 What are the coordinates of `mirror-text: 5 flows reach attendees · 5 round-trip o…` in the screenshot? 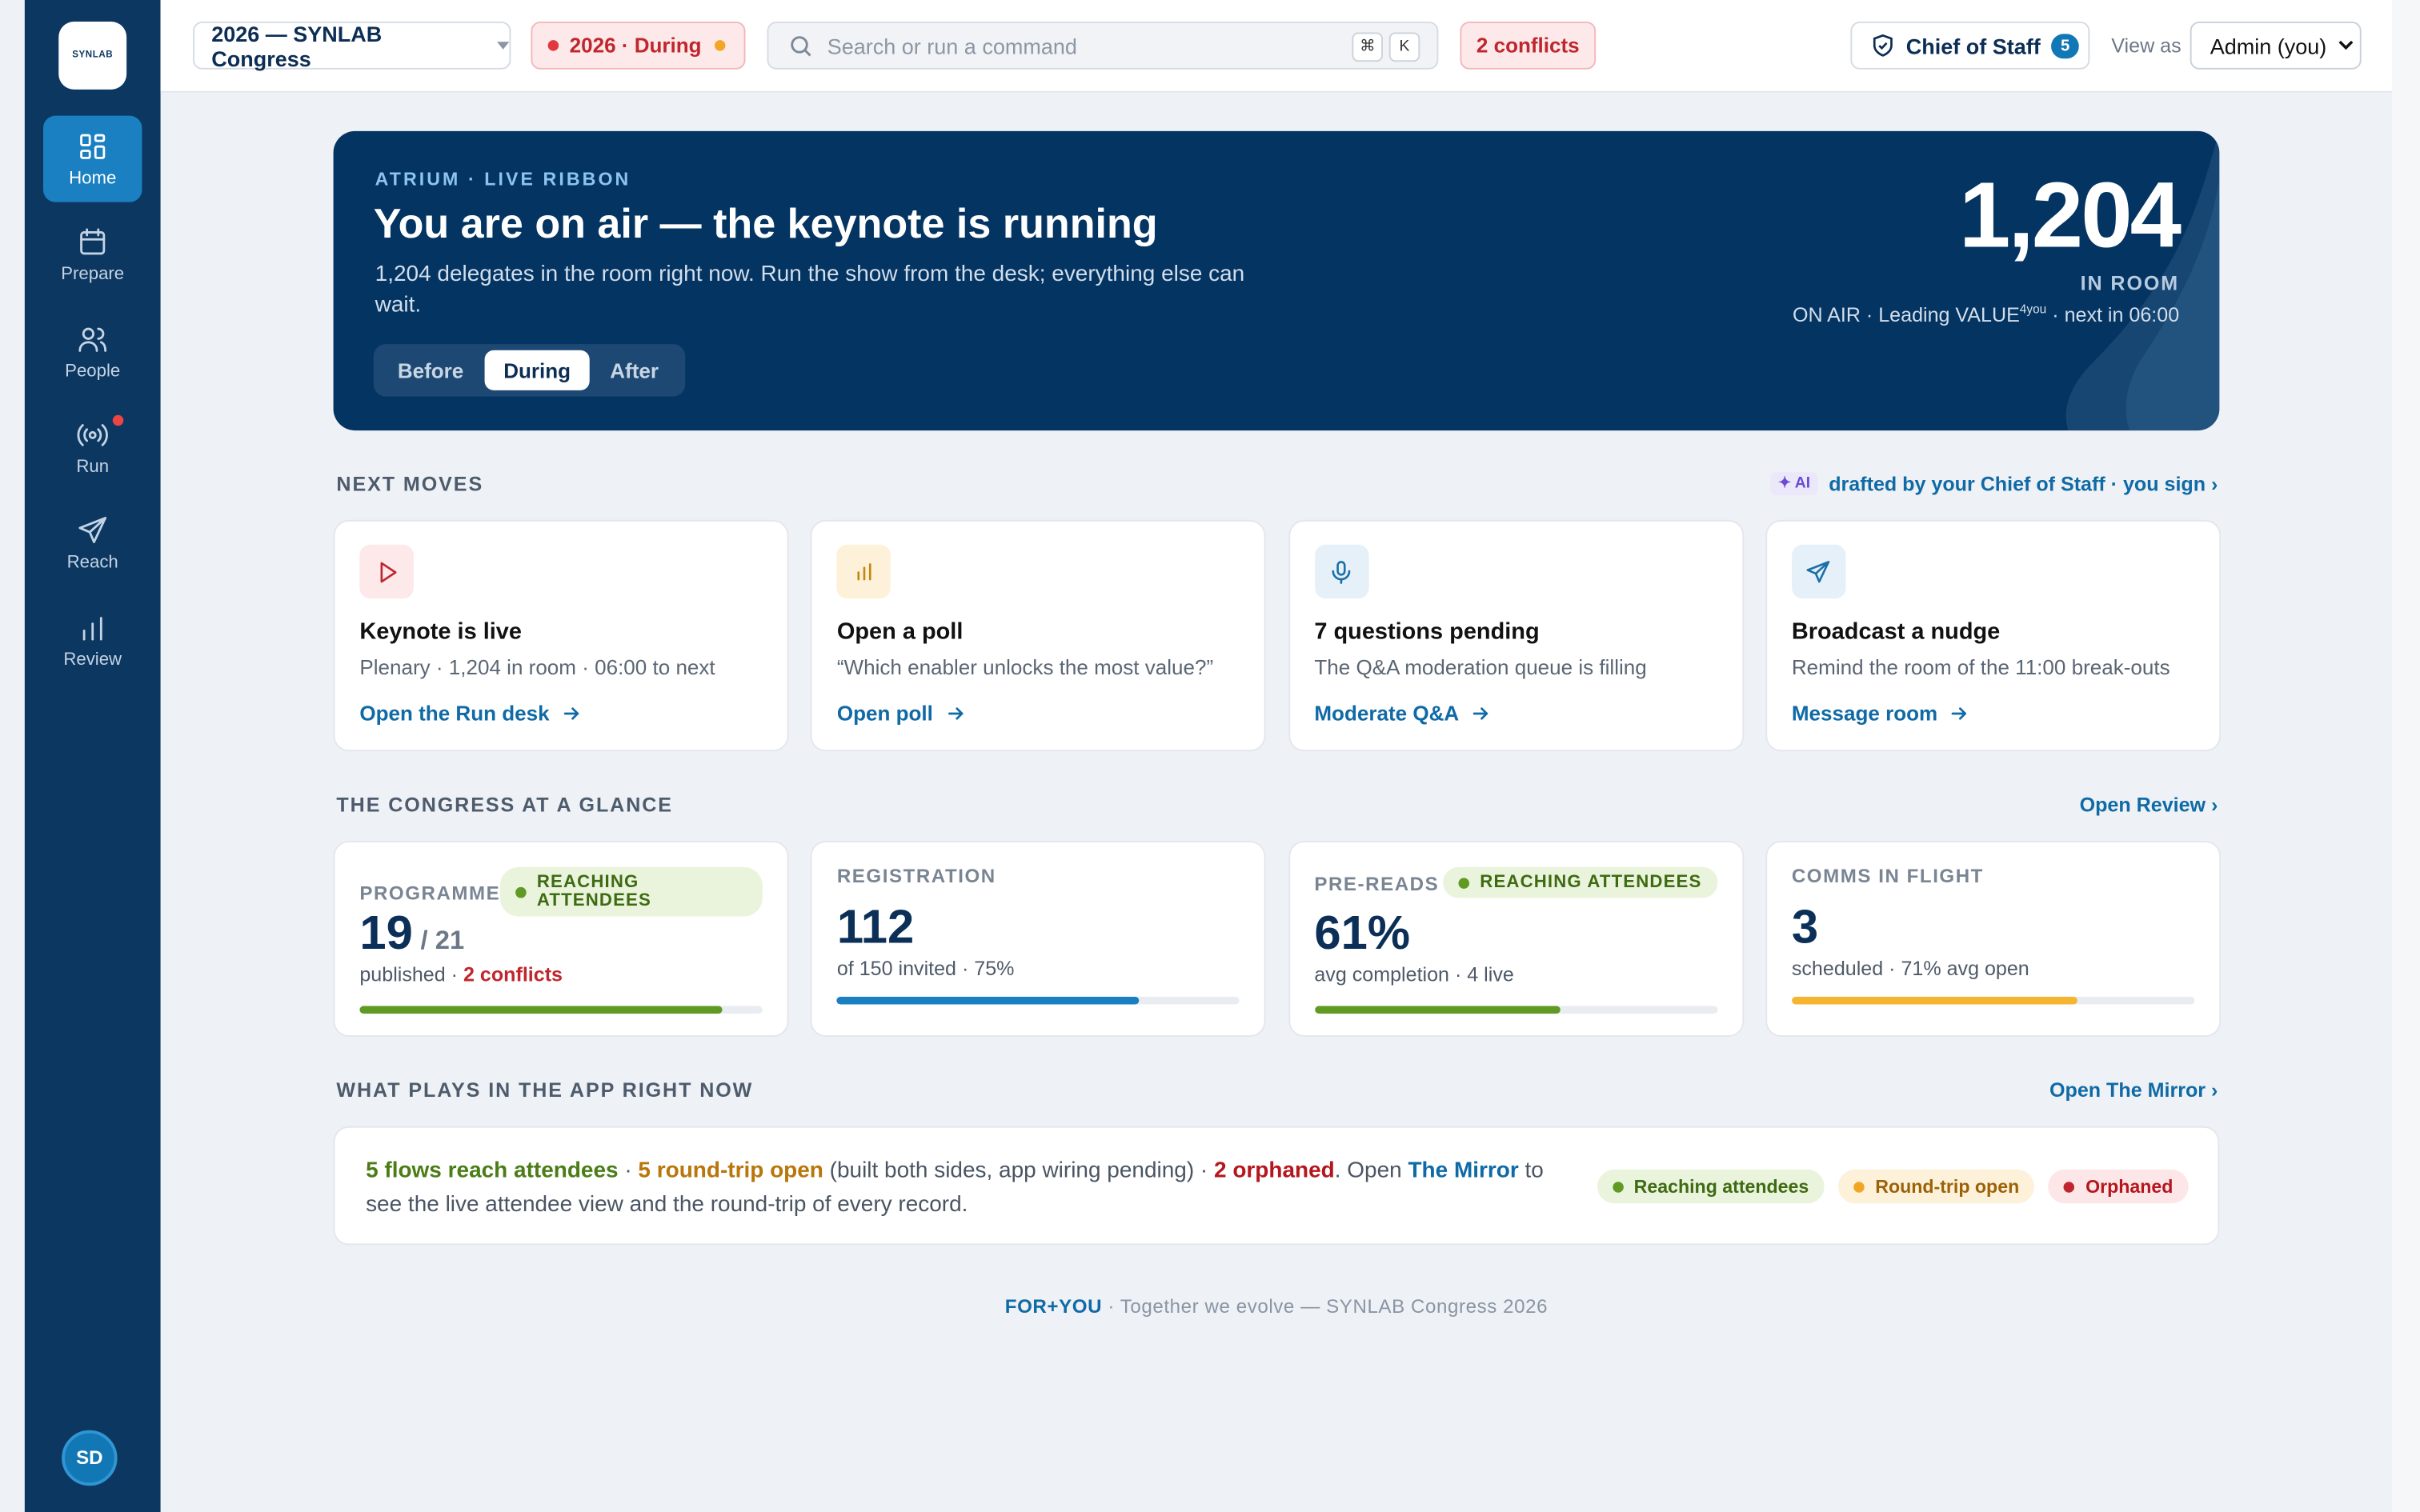 It's located at (975, 1188).